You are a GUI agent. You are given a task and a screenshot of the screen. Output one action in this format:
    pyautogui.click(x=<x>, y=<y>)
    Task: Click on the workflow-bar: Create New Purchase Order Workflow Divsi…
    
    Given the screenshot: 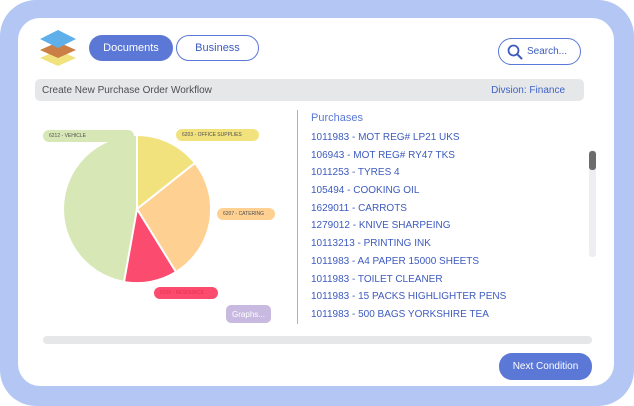 What is the action you would take?
    pyautogui.click(x=309, y=90)
    